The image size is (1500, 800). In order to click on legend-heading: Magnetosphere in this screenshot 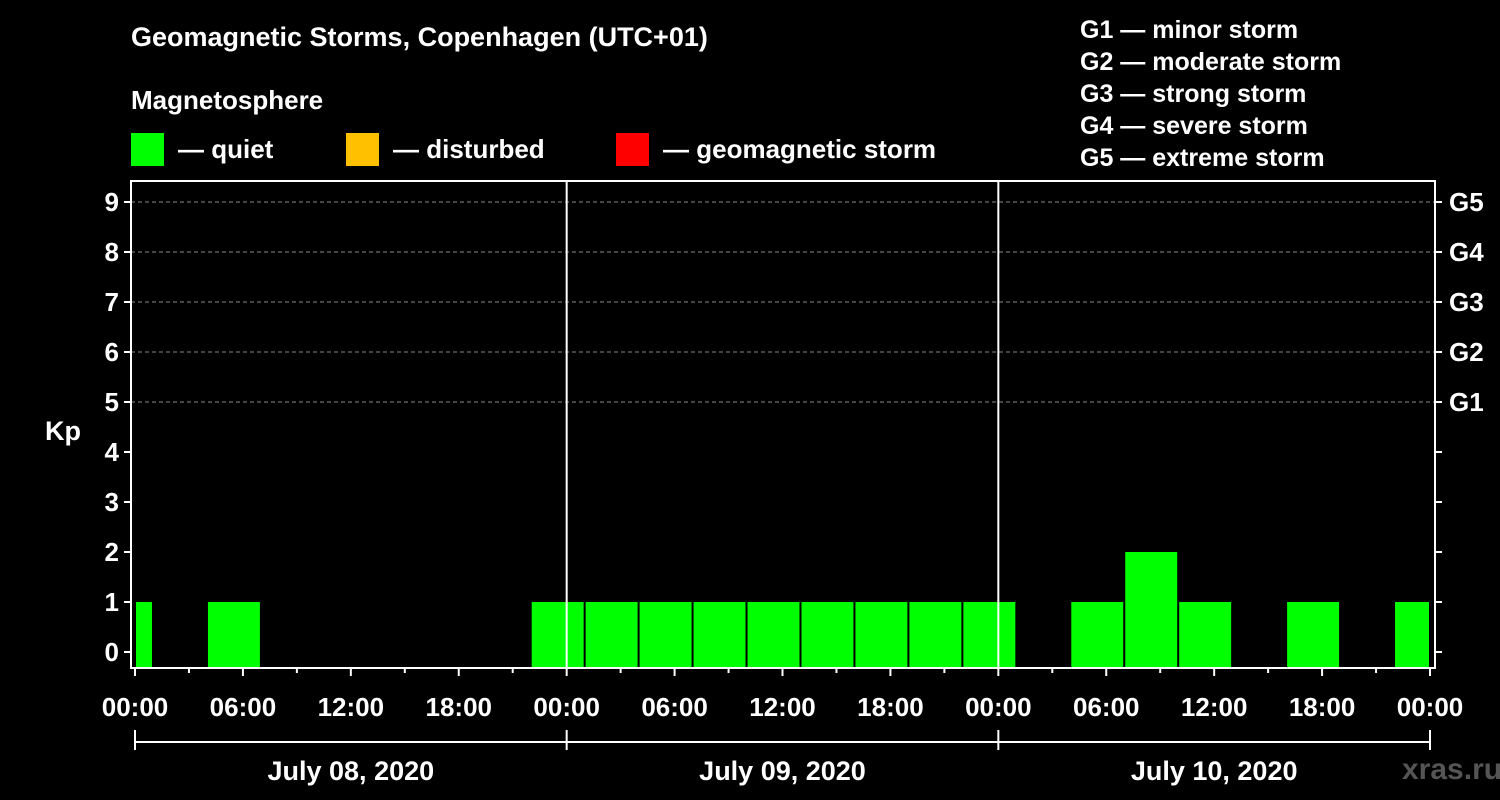, I will do `click(227, 100)`.